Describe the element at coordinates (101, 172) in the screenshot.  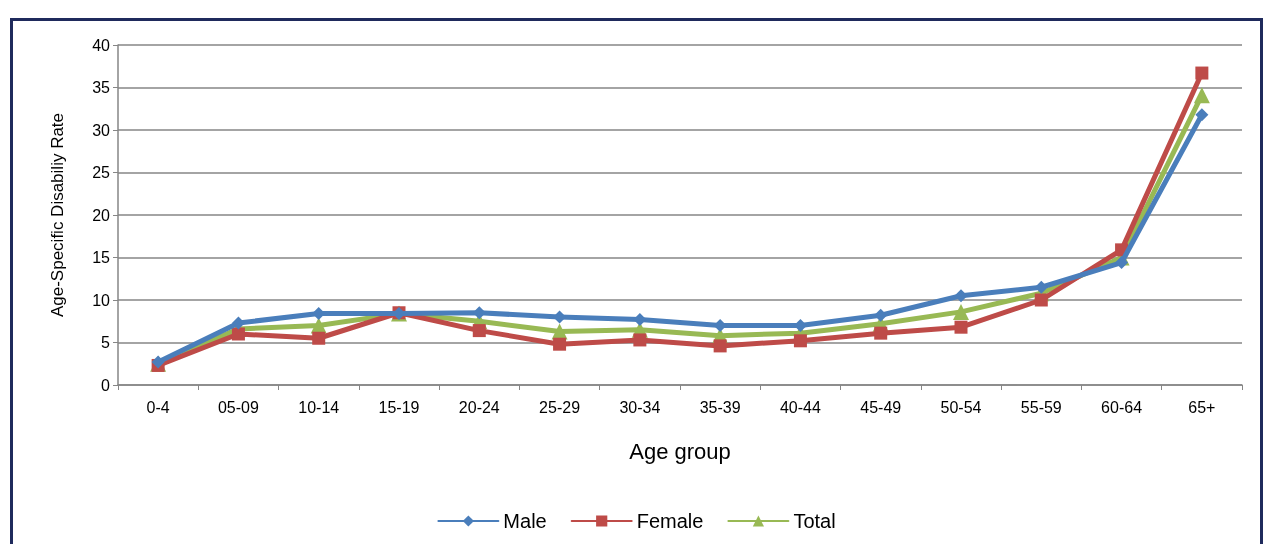
I see `y-tick-label: 25` at that location.